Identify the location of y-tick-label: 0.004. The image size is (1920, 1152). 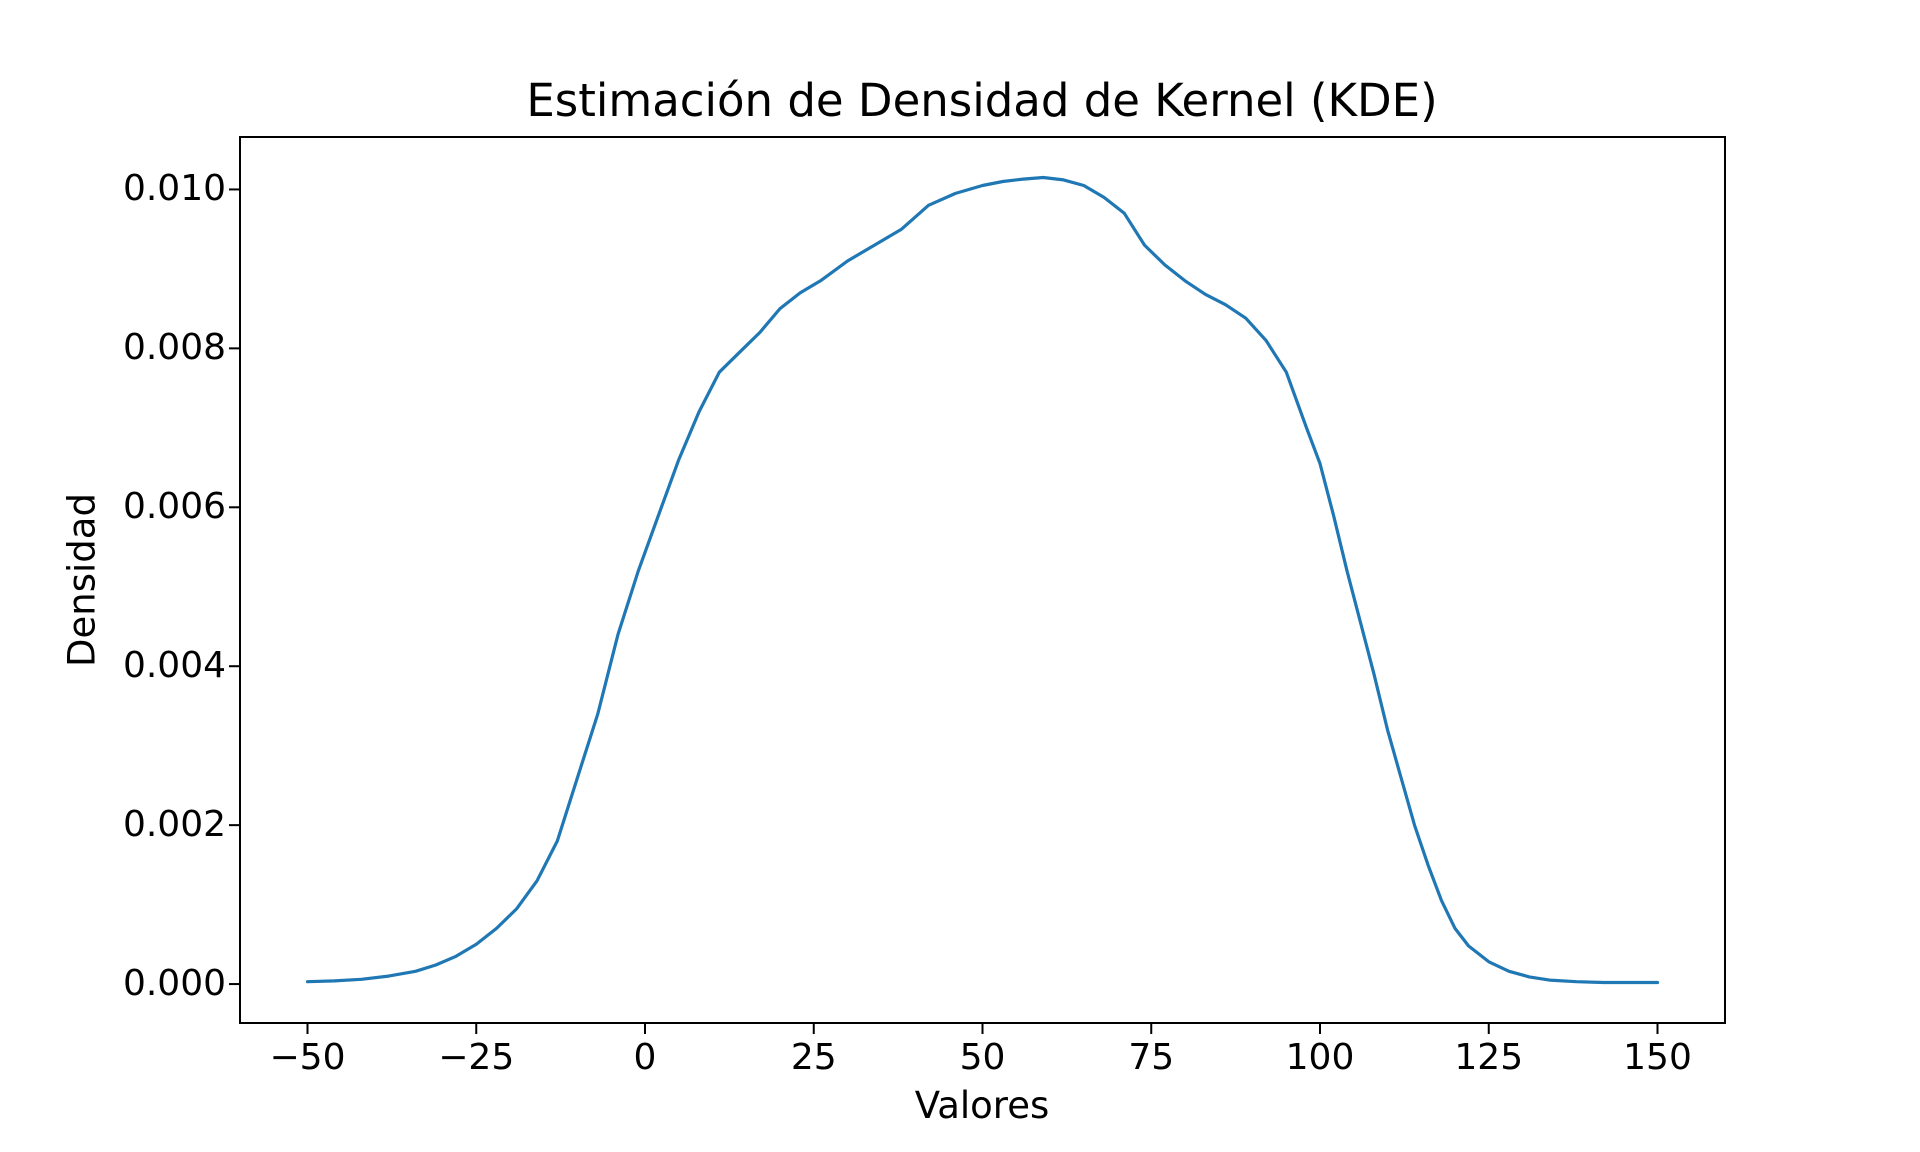
(174, 666).